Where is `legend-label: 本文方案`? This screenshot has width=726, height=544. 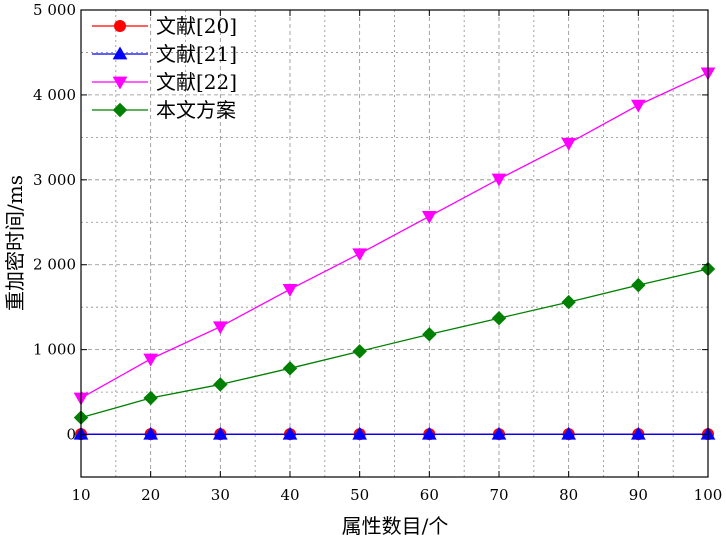 legend-label: 本文方案 is located at coordinates (196, 110).